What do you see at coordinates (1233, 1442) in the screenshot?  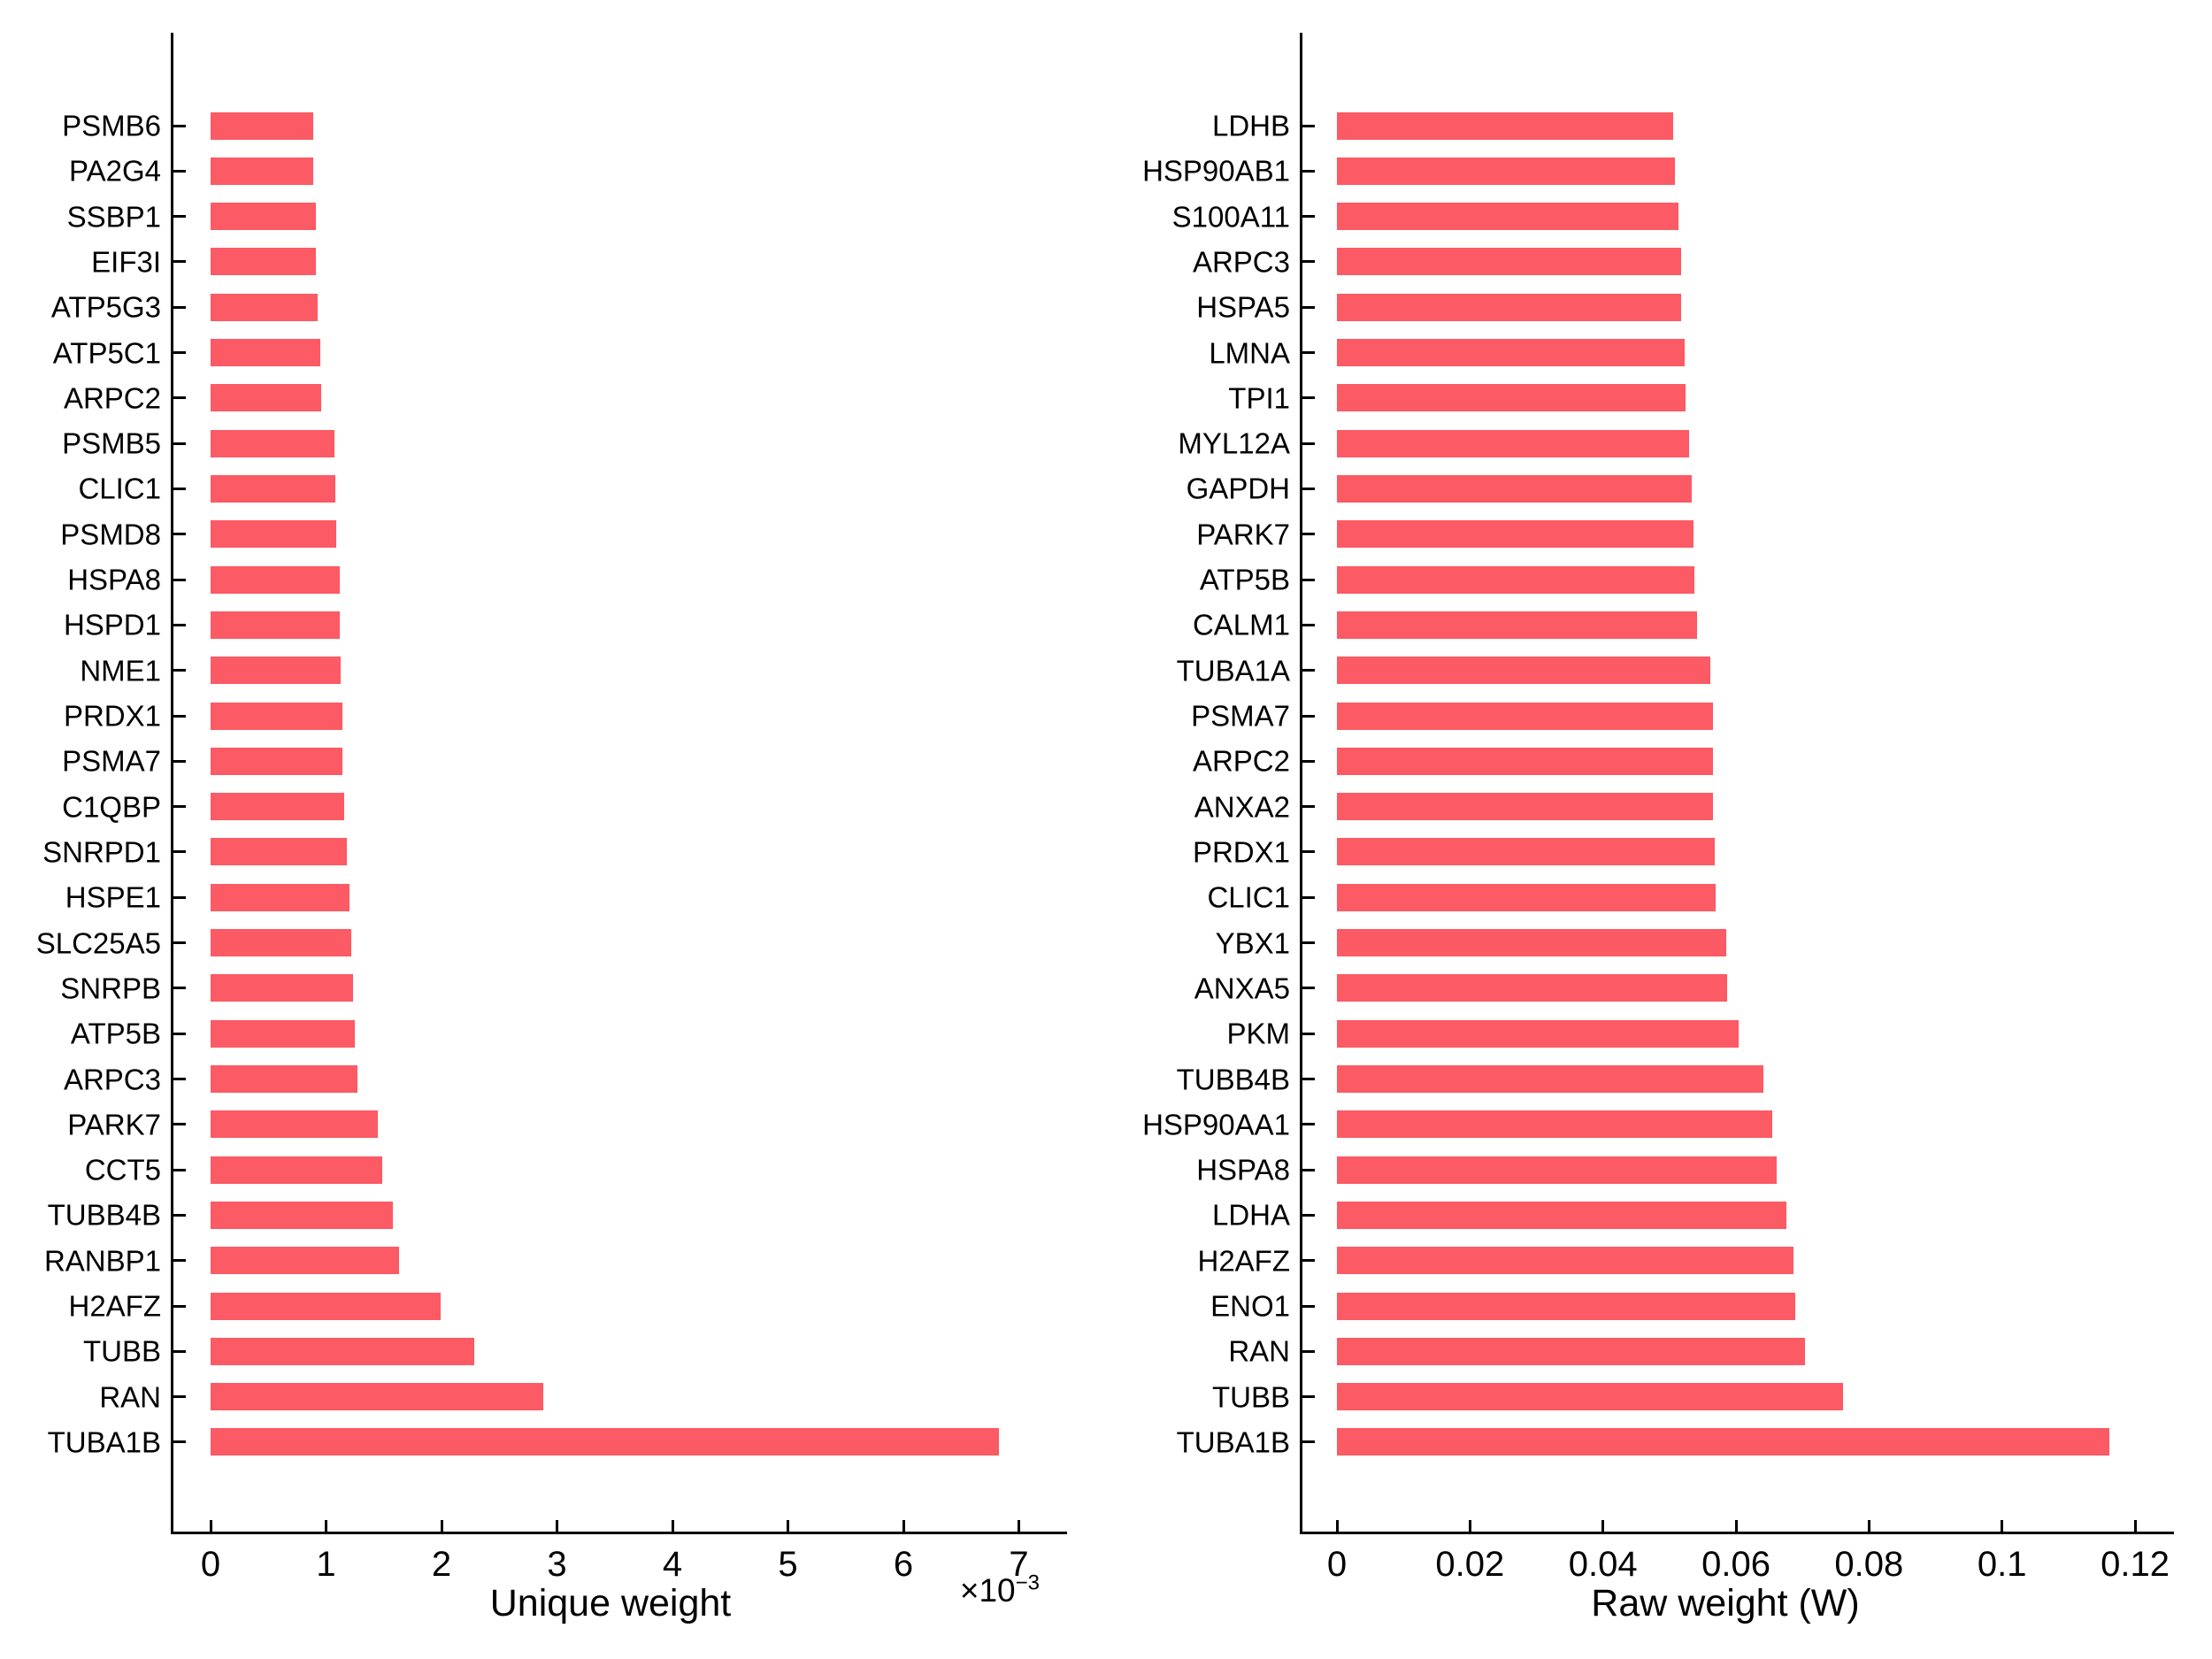 I see `y-category-label: TUBA1B` at bounding box center [1233, 1442].